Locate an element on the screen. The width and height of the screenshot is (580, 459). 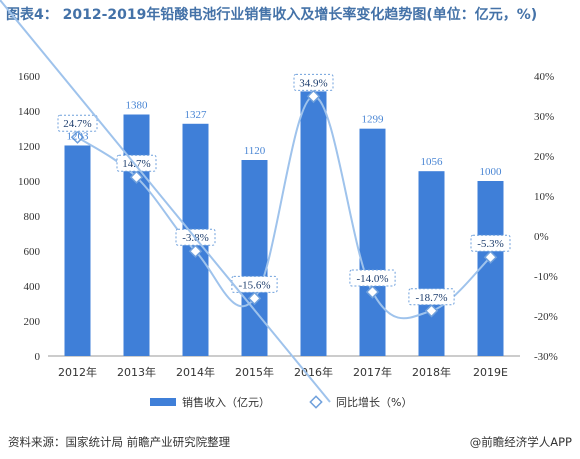
y2-tick-label: 40% is located at coordinates (544, 77).